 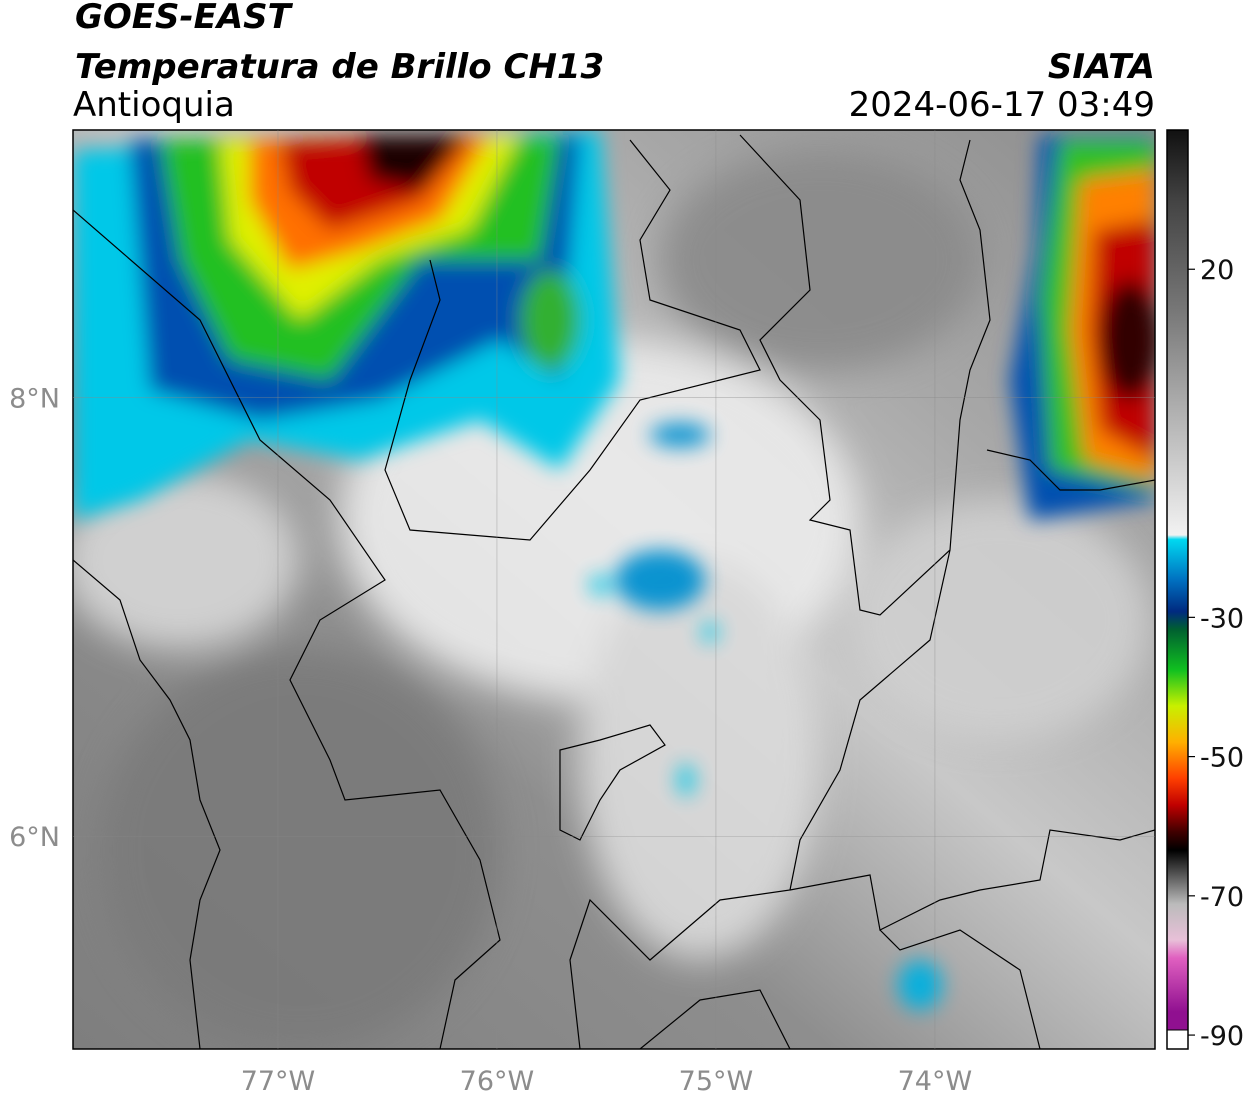 I want to click on region: Antioquia, so click(x=154, y=105).